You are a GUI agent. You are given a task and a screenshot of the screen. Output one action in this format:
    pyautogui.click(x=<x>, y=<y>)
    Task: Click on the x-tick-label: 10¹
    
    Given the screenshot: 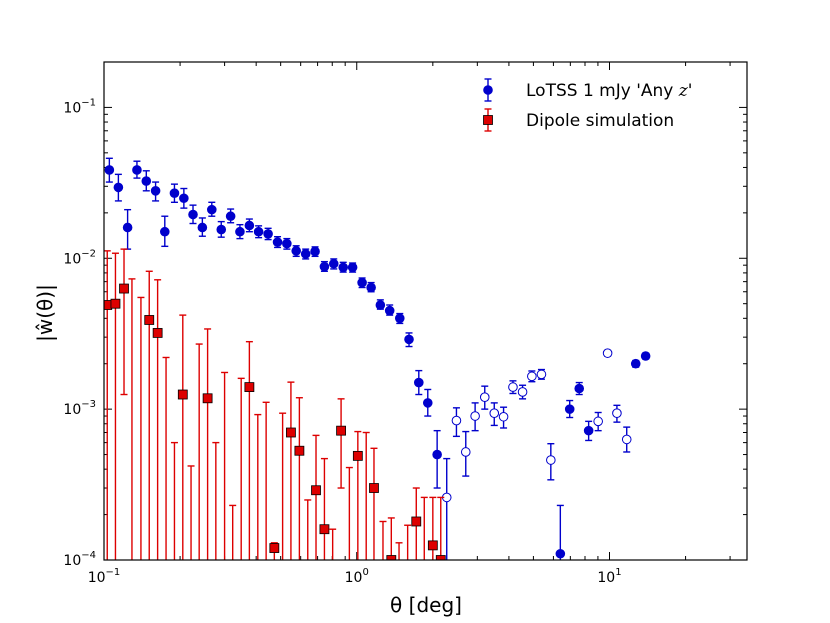 What is the action you would take?
    pyautogui.click(x=609, y=576)
    